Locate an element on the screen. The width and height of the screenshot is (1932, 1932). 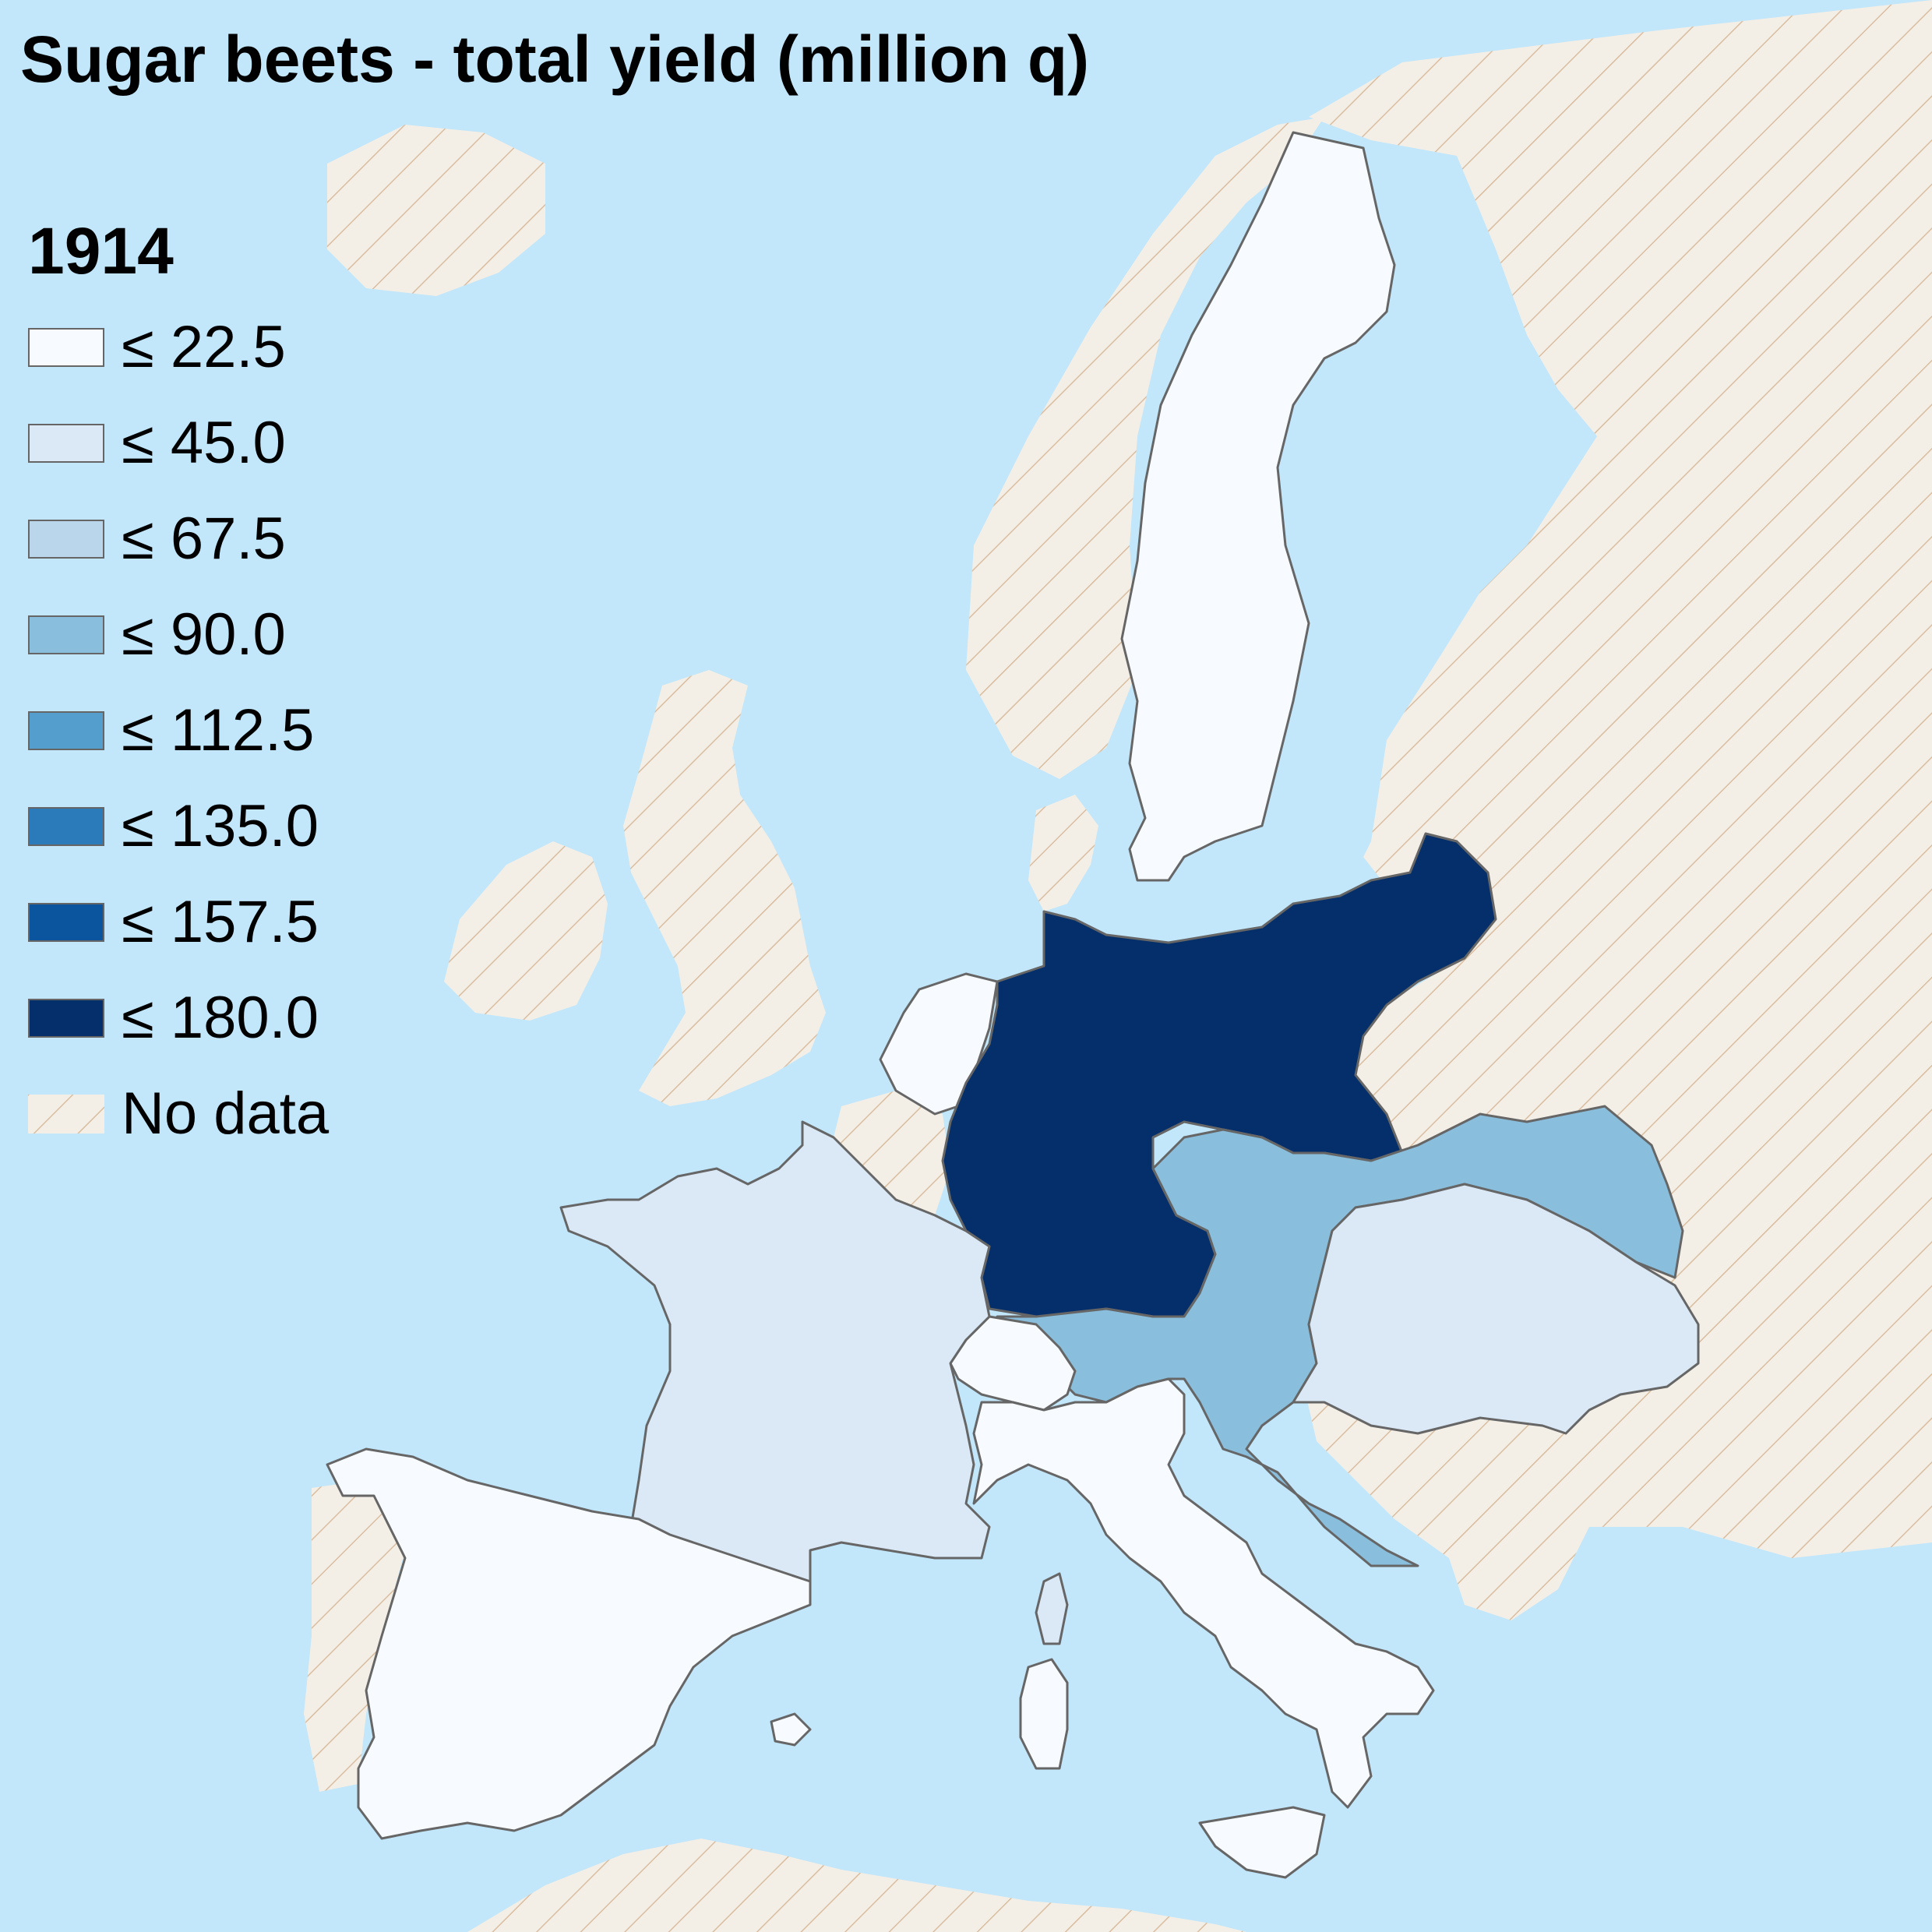
legend-item: No data is located at coordinates (179, 1114).